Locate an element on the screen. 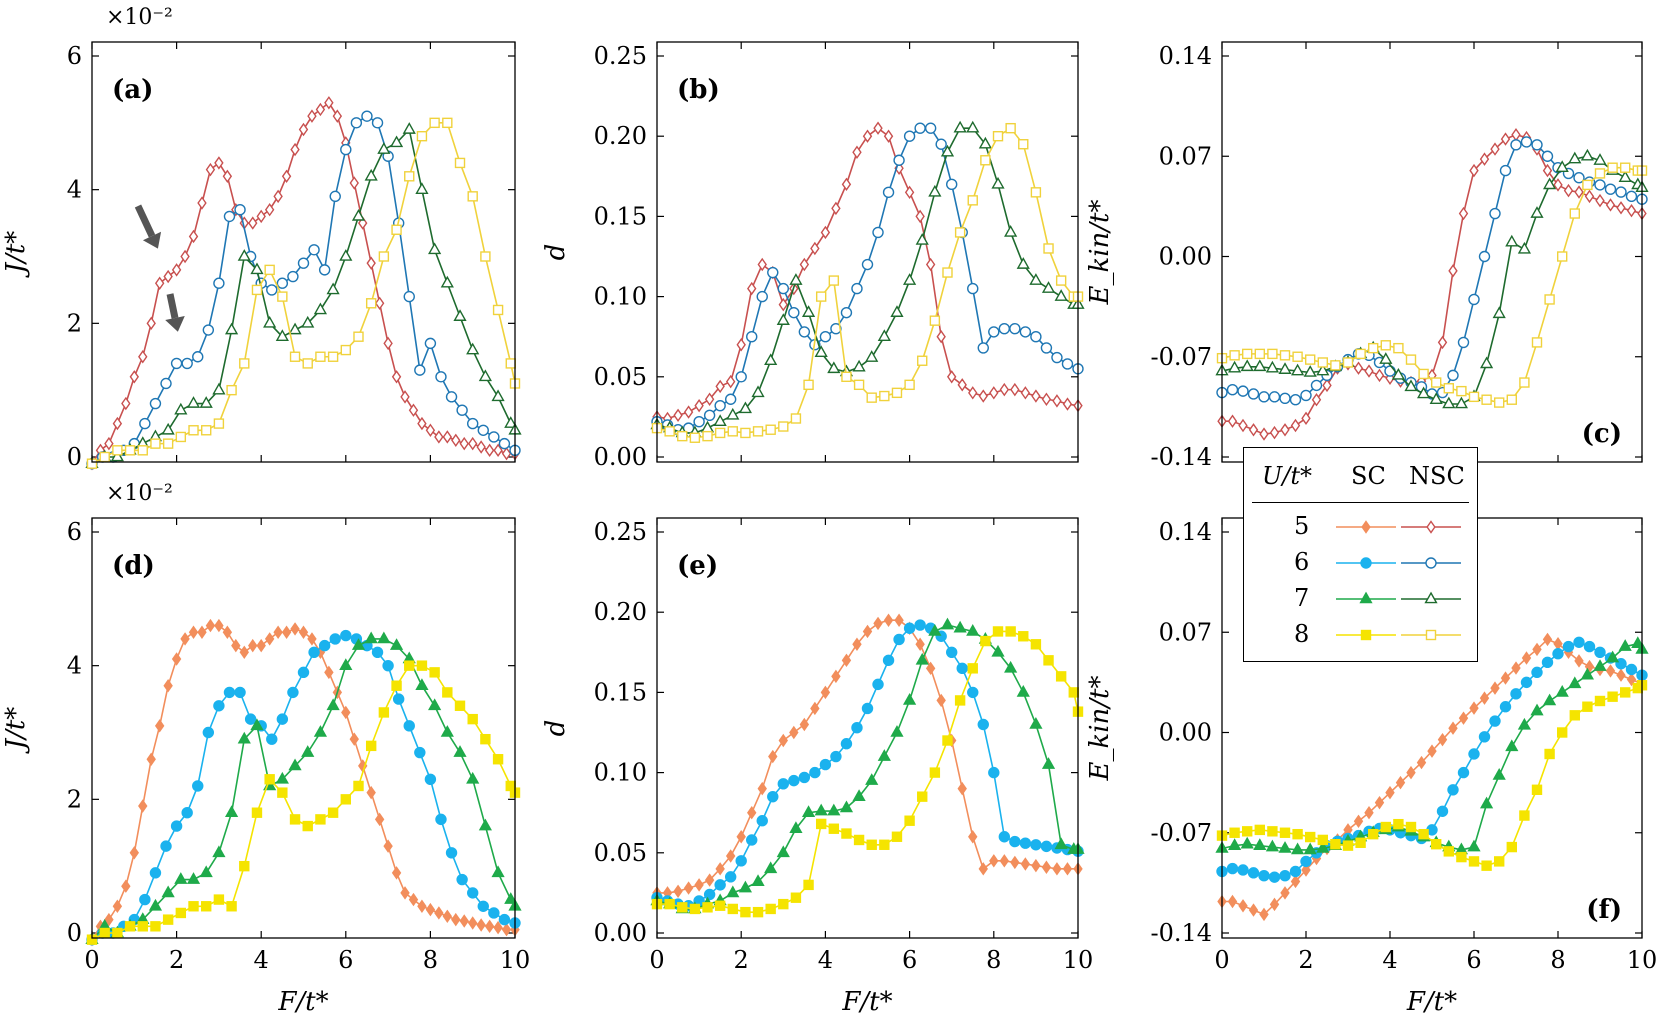 Image resolution: width=1660 pixels, height=1030 pixels. y-tick-label: 0.07 is located at coordinates (1185, 632).